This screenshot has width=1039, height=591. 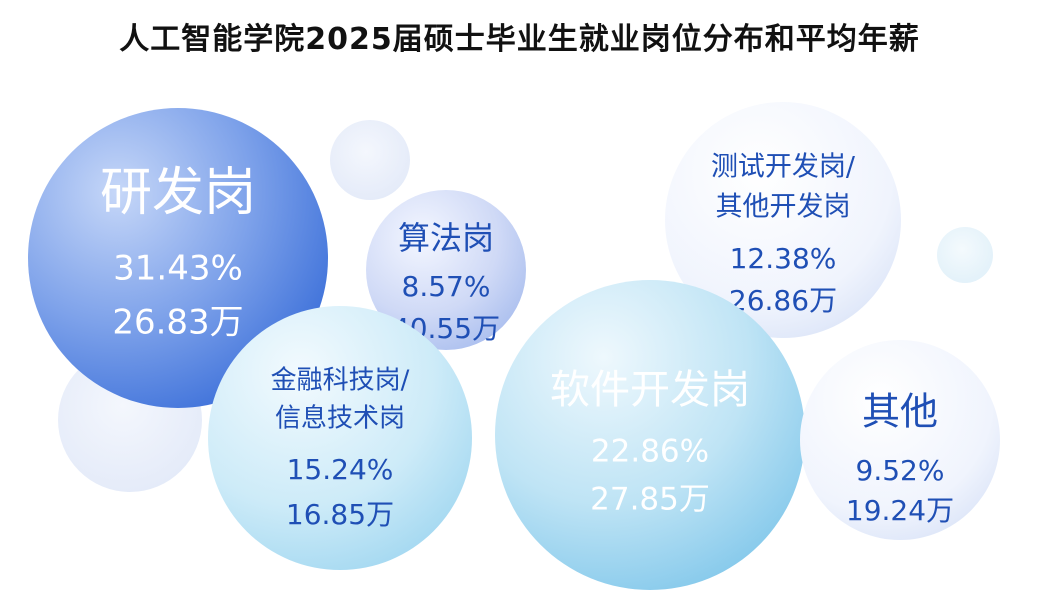 I want to click on bubble-name-label: 软件开发岗, so click(x=650, y=390).